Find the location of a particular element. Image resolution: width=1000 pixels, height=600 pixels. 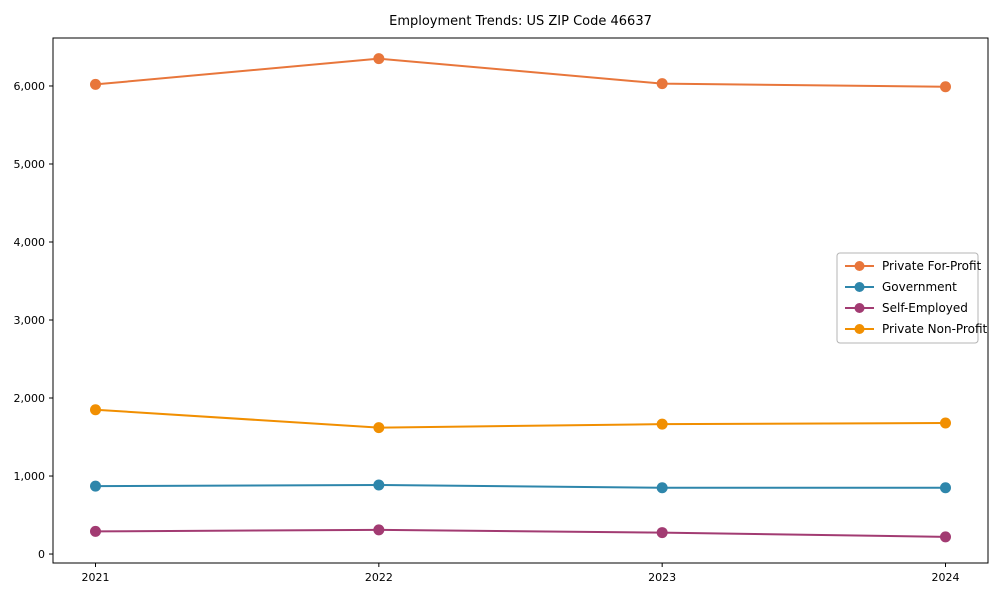

series-line-government is located at coordinates (520, 486).